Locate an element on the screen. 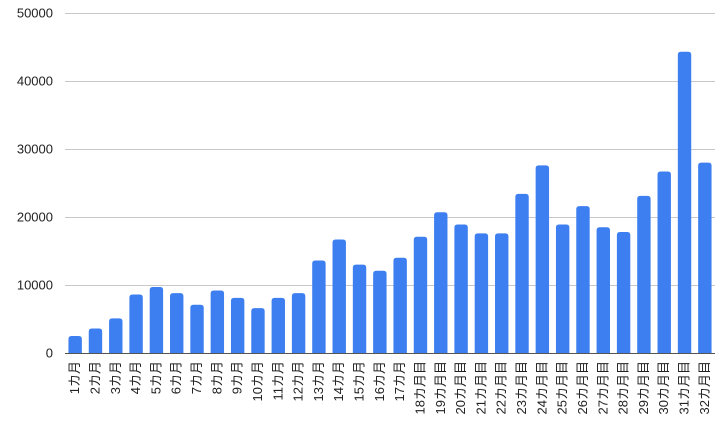  x-tick-label: 29カ月目 is located at coordinates (643, 387).